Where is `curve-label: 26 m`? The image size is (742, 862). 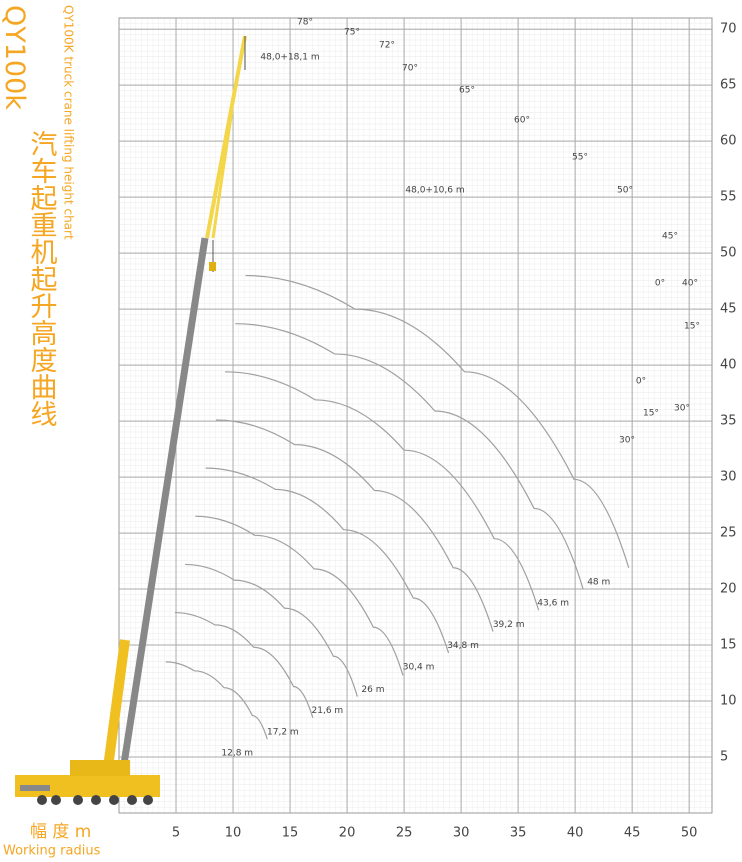
curve-label: 26 m is located at coordinates (372, 690).